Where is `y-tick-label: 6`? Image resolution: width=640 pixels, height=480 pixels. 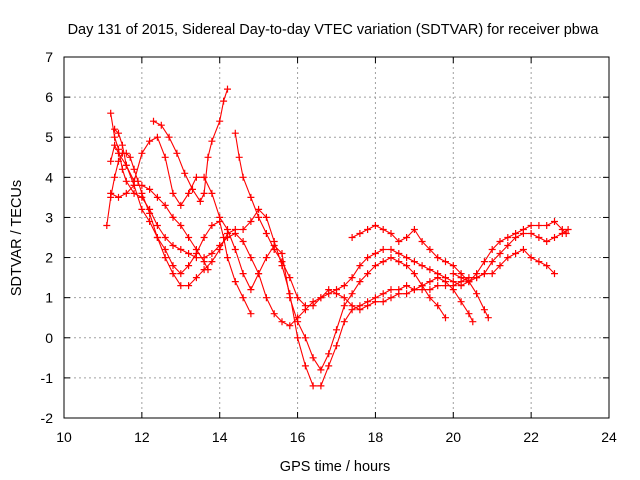 y-tick-label: 6 is located at coordinates (49, 97).